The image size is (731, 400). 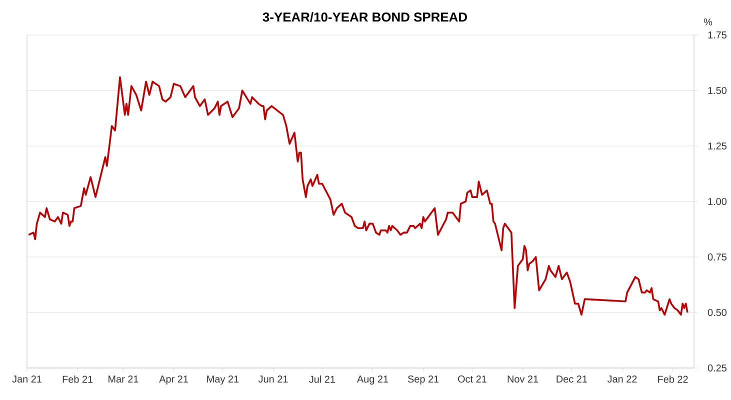 I want to click on x-tick-label: Feb 21, so click(x=77, y=379).